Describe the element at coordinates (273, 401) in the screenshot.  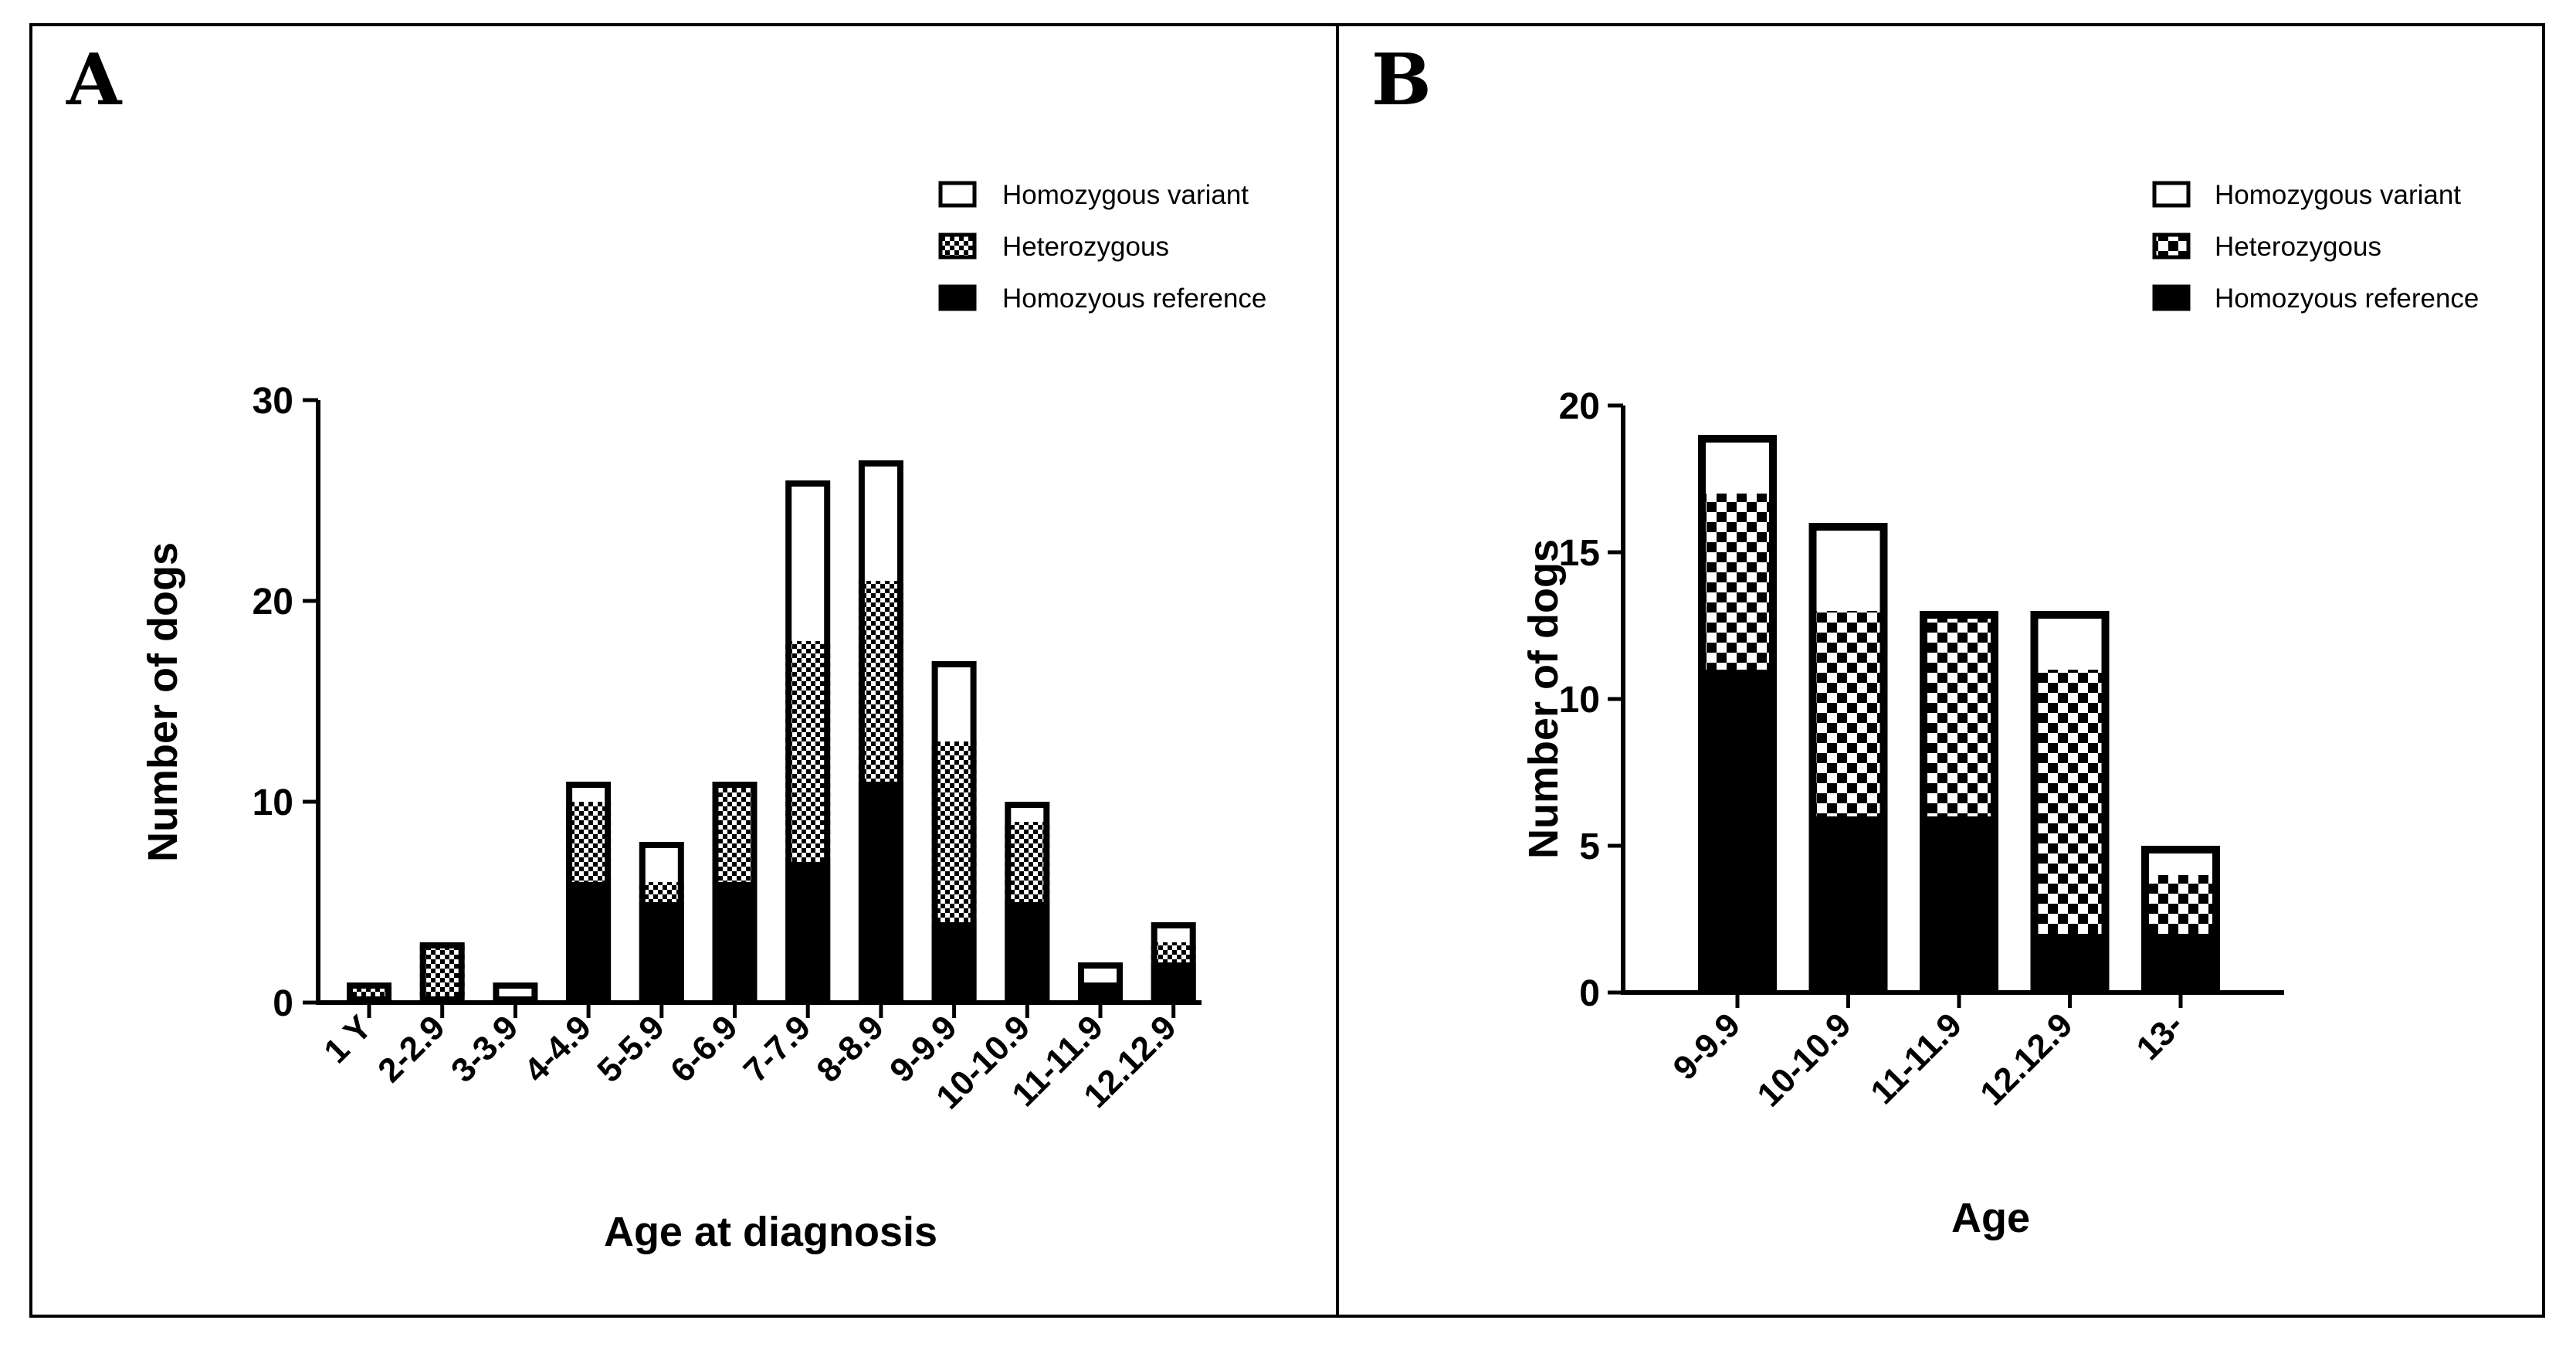
I see `y-tick-label-30: 30` at that location.